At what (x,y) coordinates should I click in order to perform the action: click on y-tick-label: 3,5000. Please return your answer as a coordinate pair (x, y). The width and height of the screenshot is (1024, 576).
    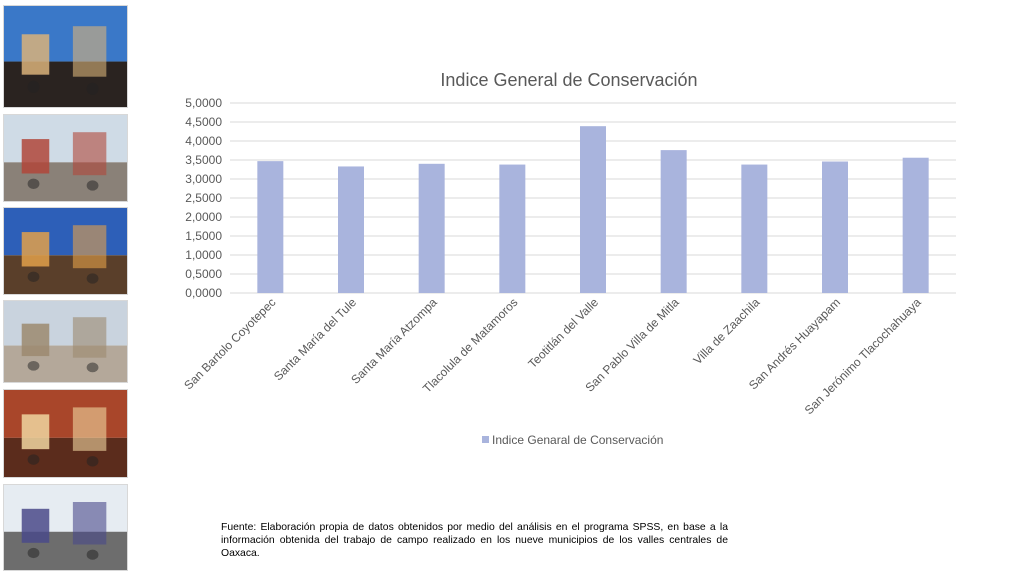
    Looking at the image, I should click on (203, 160).